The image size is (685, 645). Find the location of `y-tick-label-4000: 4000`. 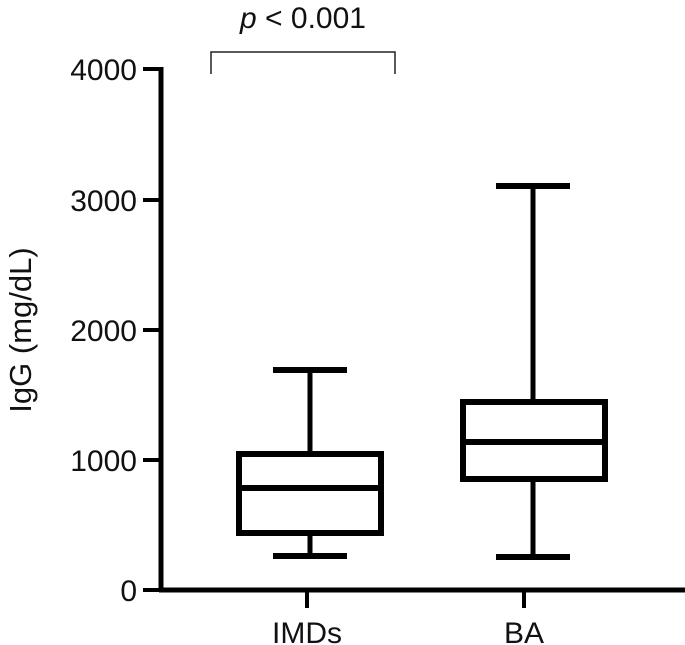

y-tick-label-4000: 4000 is located at coordinates (103, 70).